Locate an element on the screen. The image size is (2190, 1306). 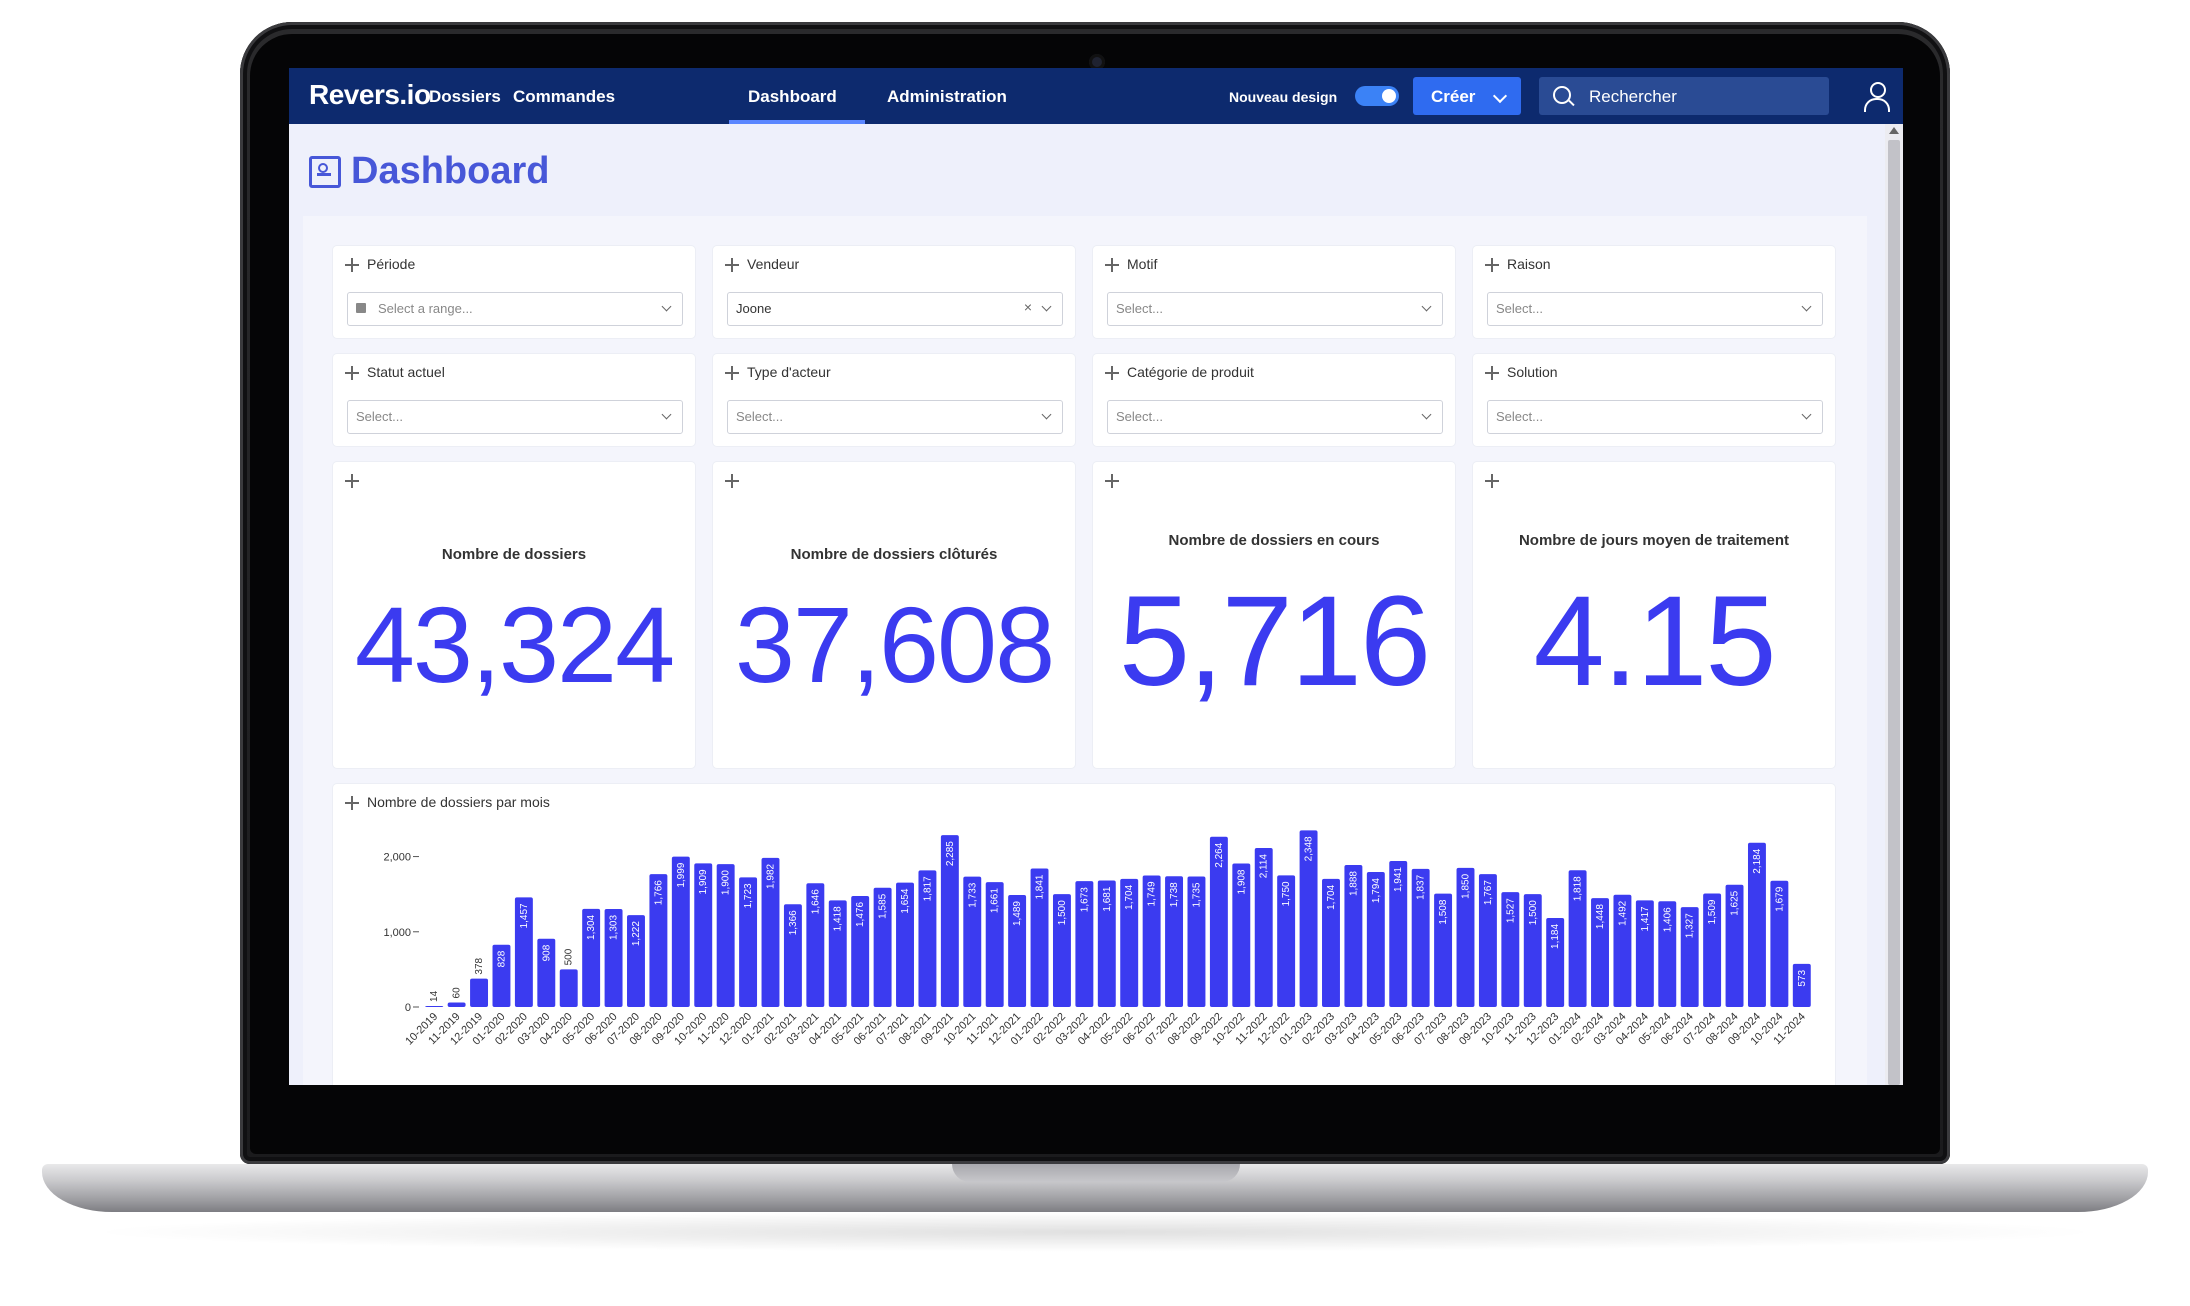
new-design-label: Nouveau design is located at coordinates (1283, 97).